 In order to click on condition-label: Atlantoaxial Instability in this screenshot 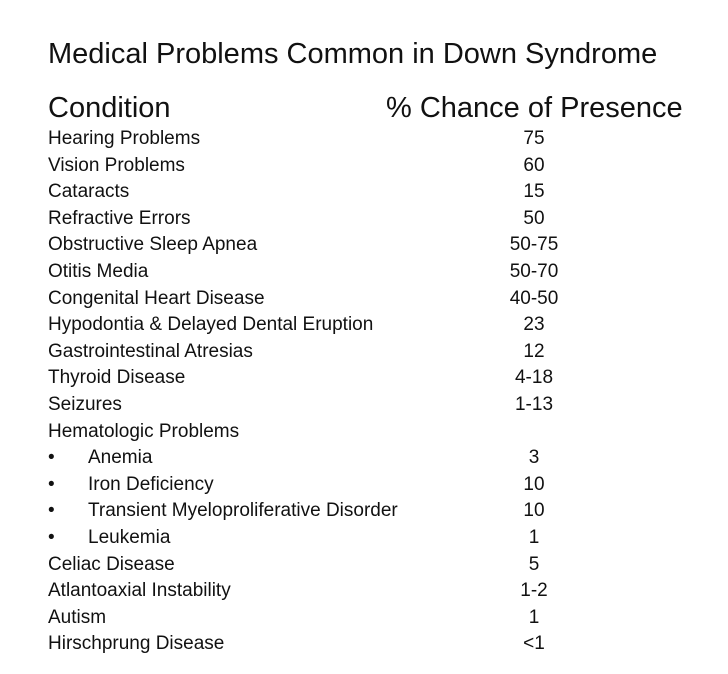, I will do `click(139, 591)`.